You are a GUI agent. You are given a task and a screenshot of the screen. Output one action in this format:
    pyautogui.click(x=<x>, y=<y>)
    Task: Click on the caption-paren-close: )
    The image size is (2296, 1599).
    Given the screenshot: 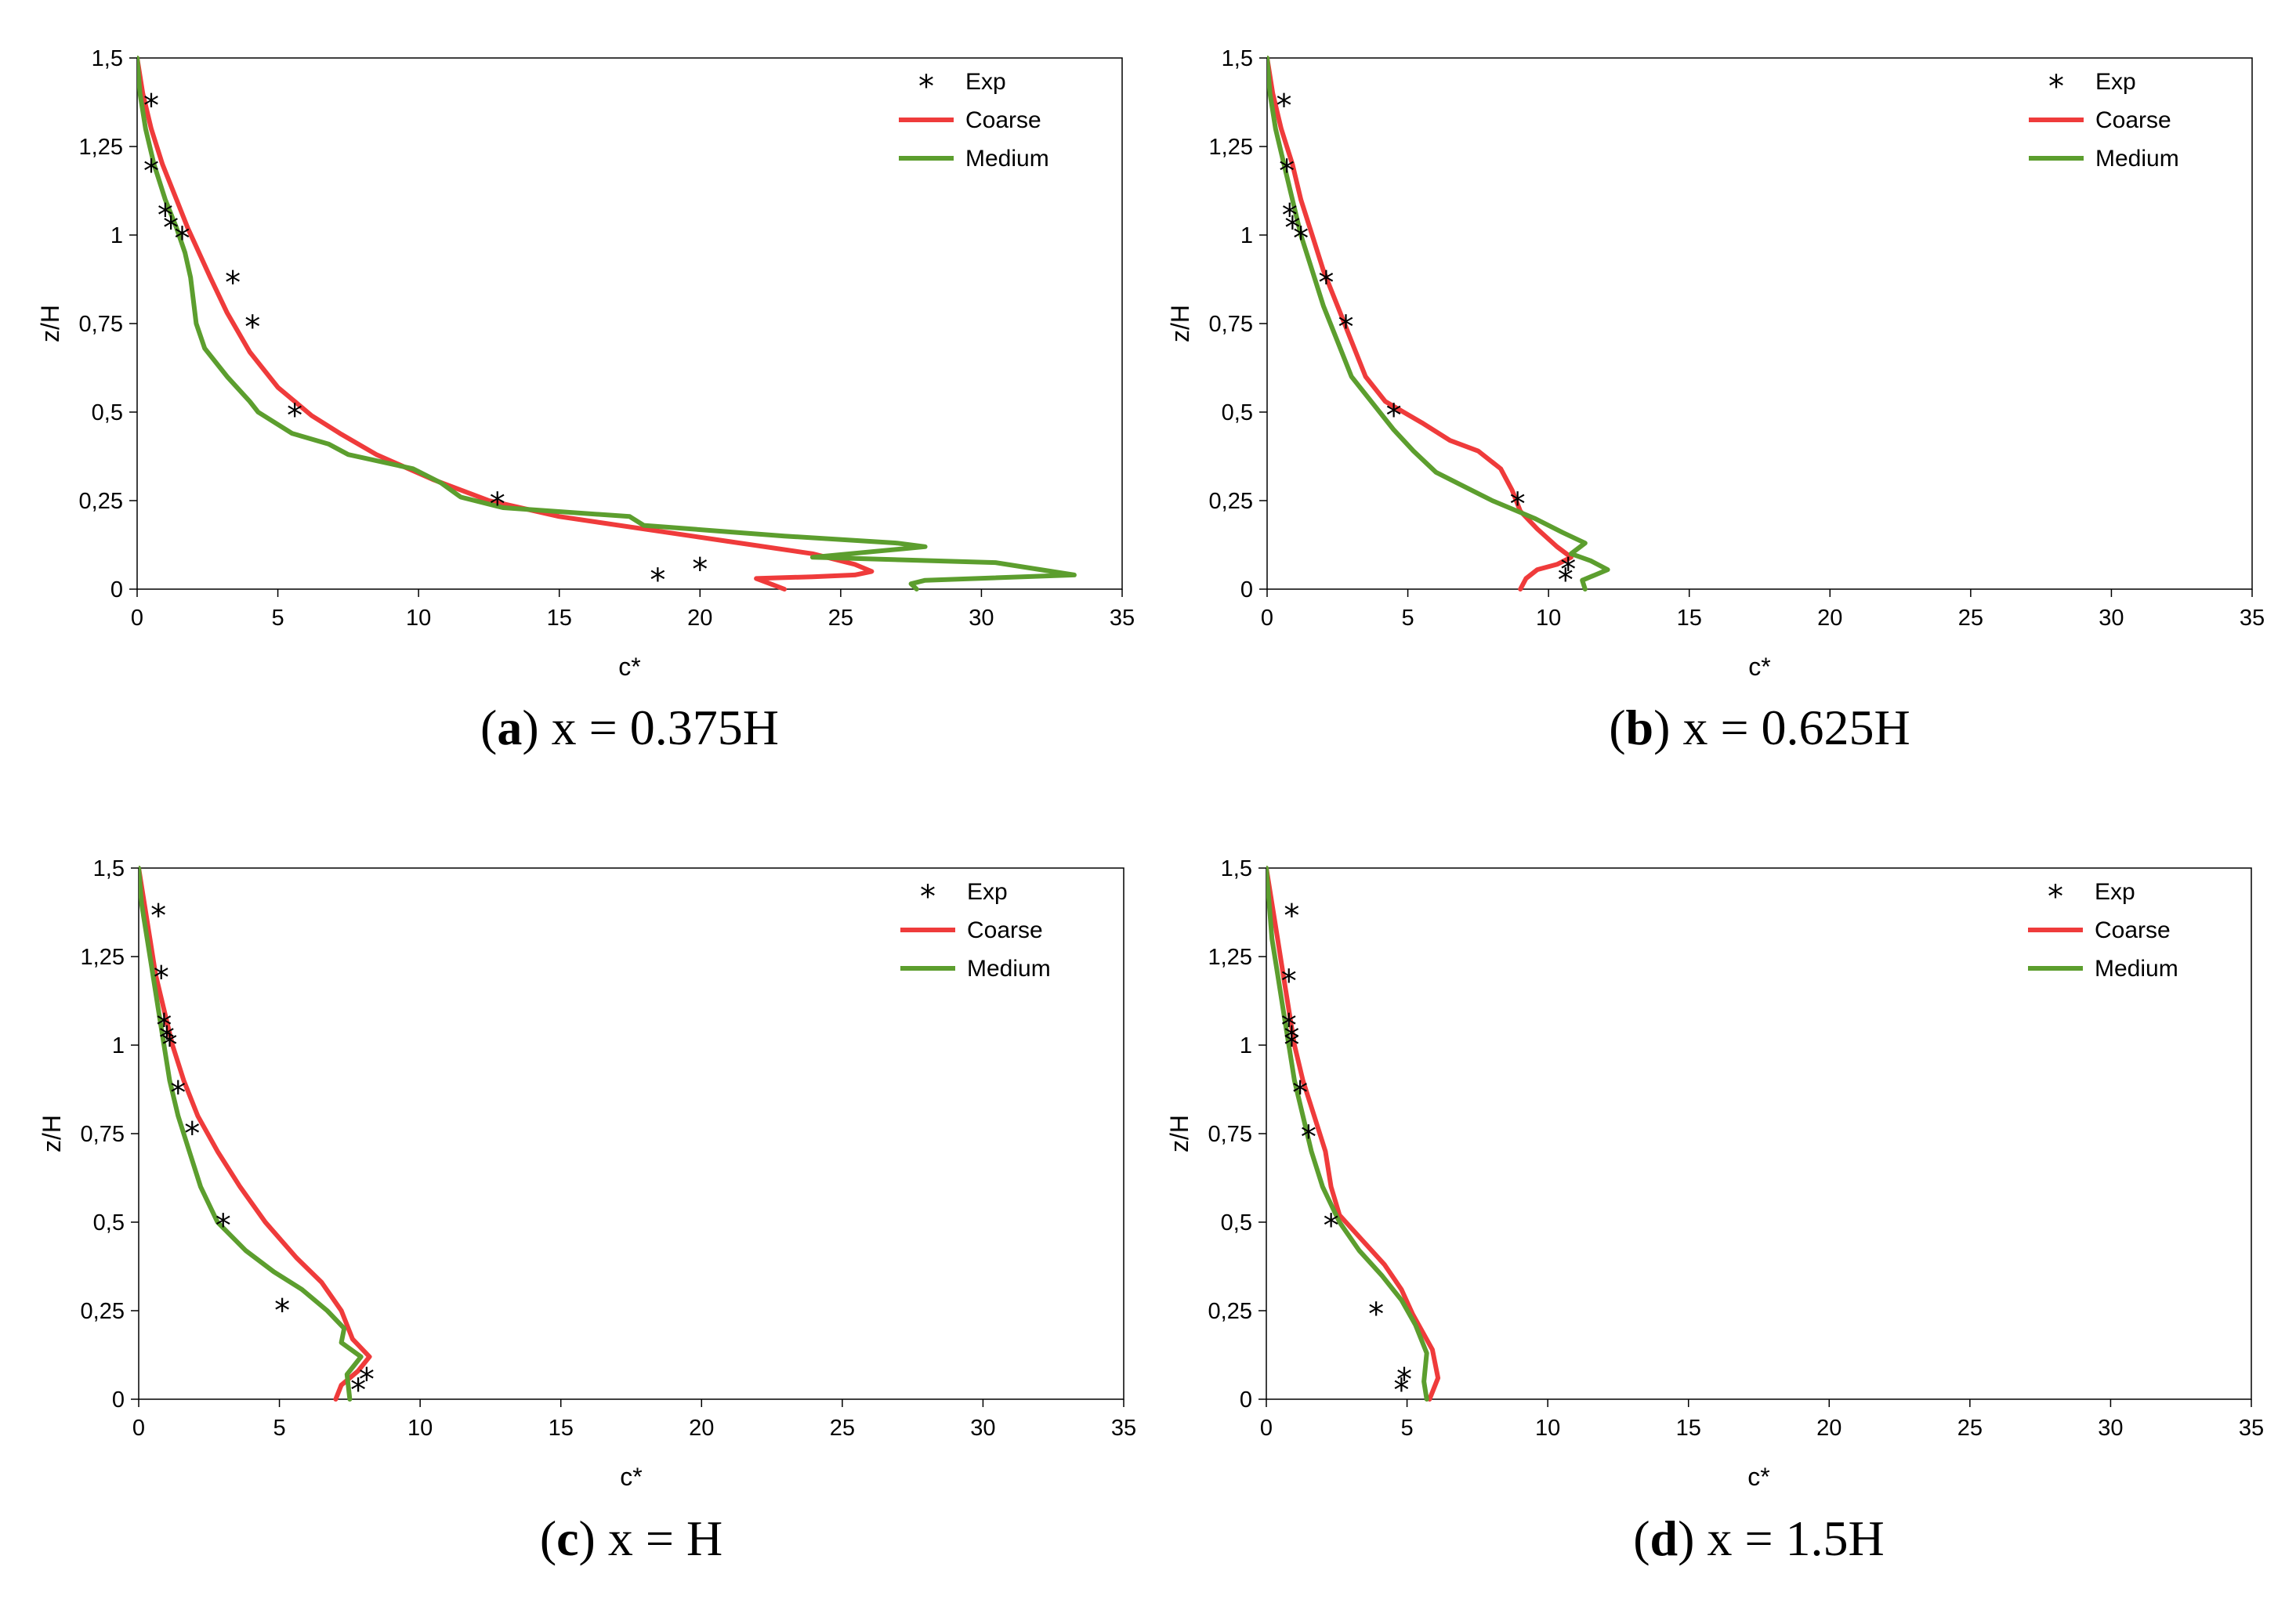 What is the action you would take?
    pyautogui.click(x=536, y=727)
    